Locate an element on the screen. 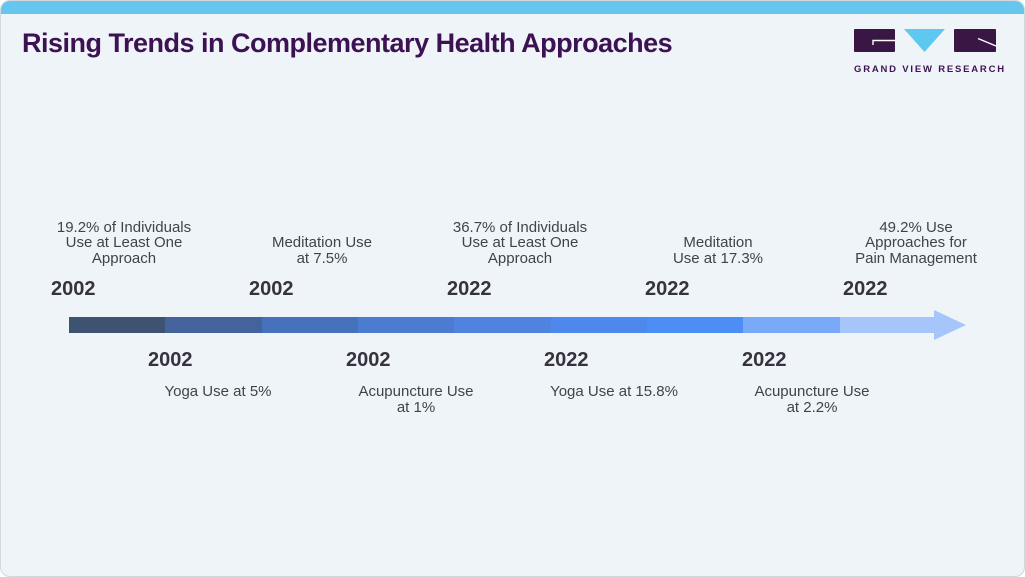  gvr-logo: GRAND VIEW RESEARCH is located at coordinates (930, 52).